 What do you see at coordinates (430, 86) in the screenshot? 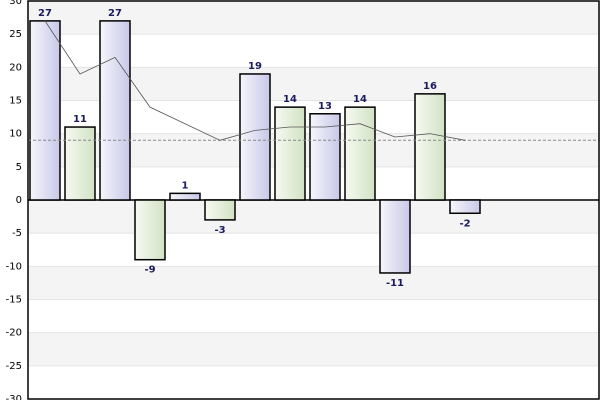
I see `value-label: 16` at bounding box center [430, 86].